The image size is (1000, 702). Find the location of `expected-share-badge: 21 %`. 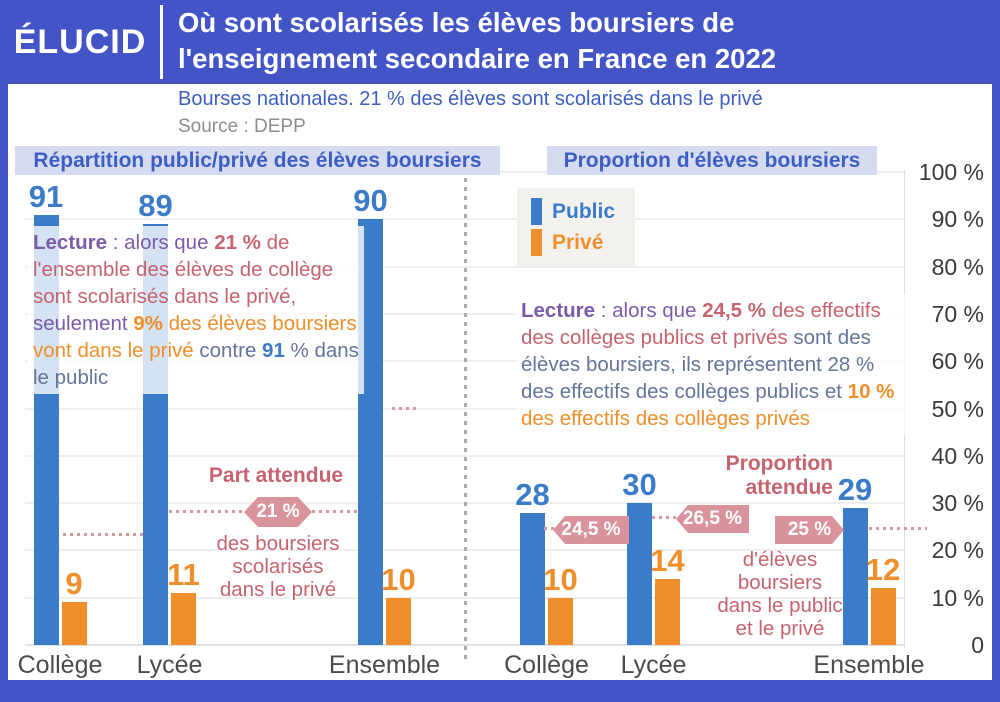

expected-share-badge: 21 % is located at coordinates (278, 512).